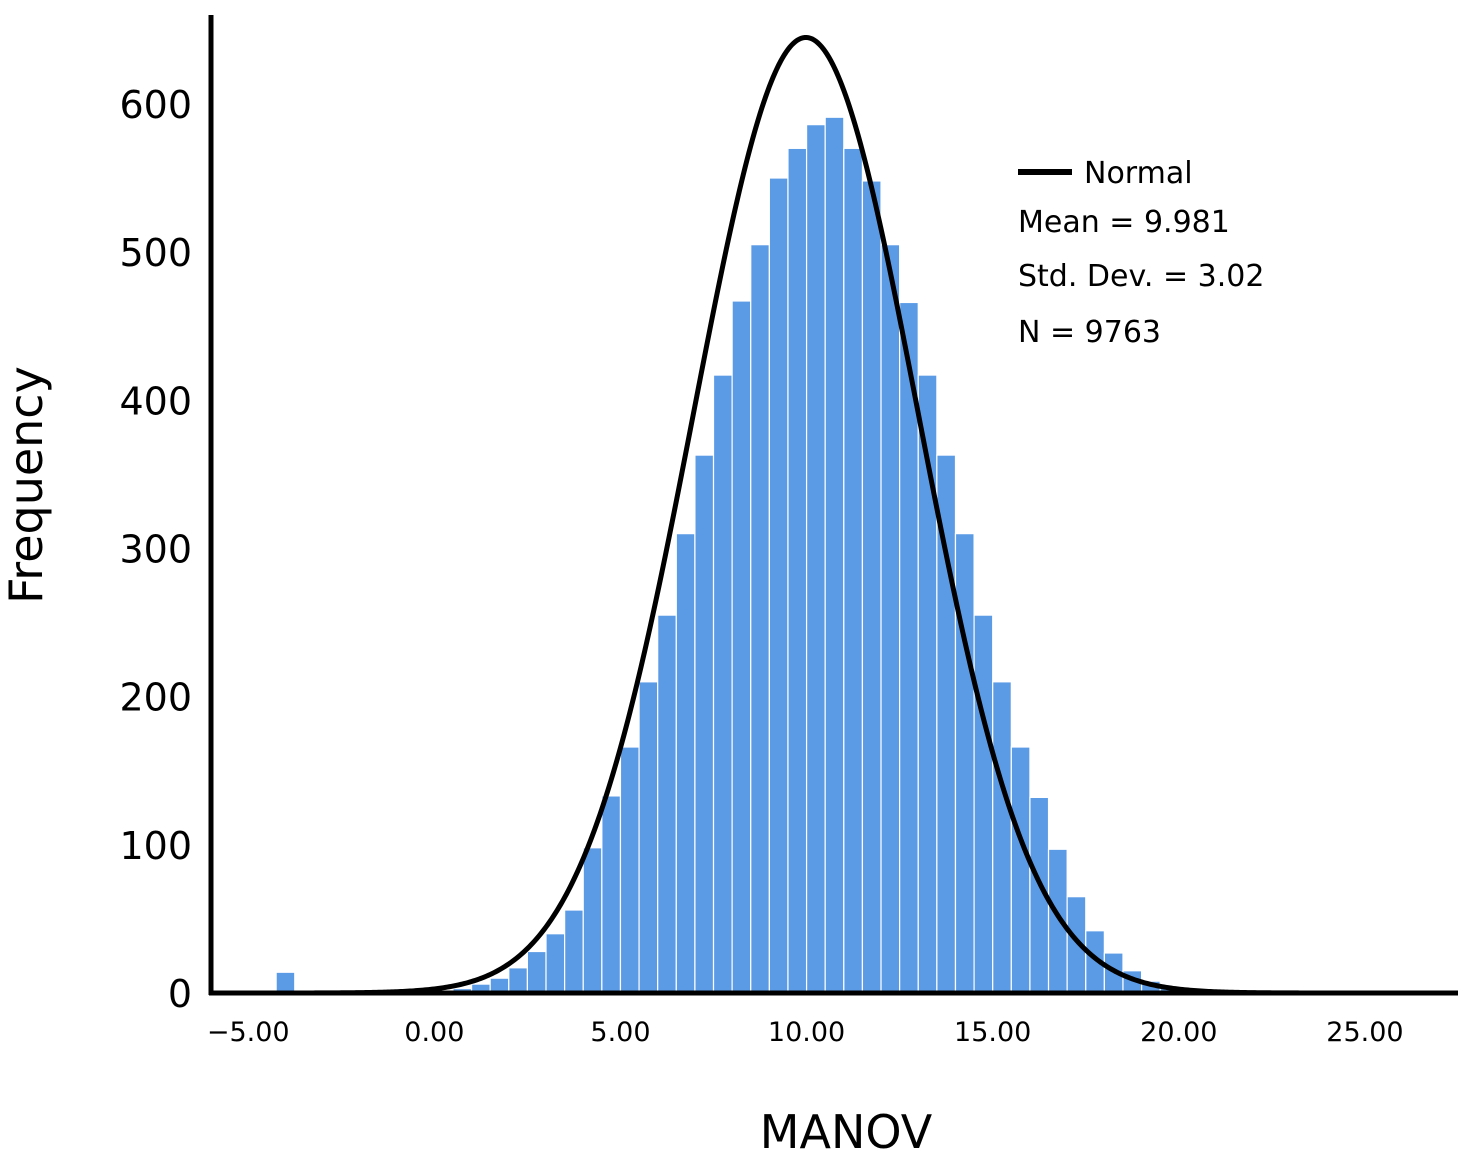  What do you see at coordinates (155, 846) in the screenshot?
I see `y-tick-label: 100` at bounding box center [155, 846].